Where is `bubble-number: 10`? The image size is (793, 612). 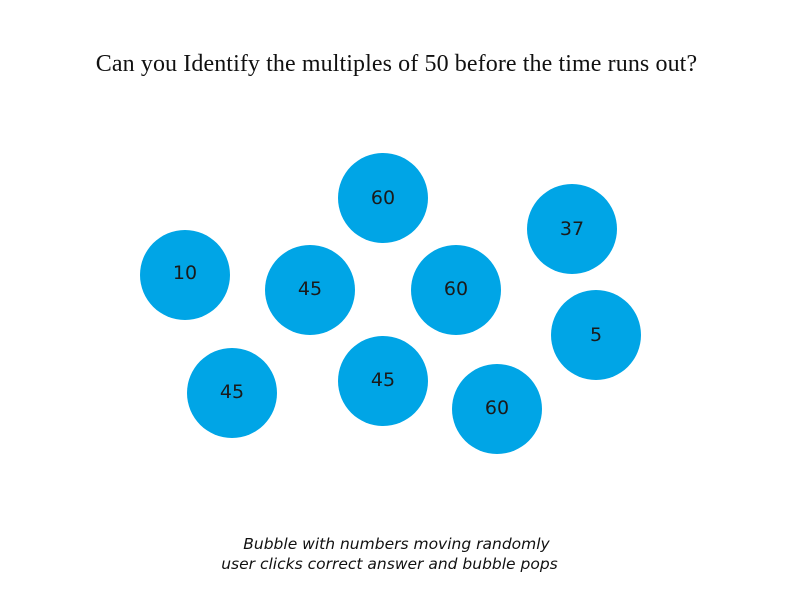 bubble-number: 10 is located at coordinates (185, 273).